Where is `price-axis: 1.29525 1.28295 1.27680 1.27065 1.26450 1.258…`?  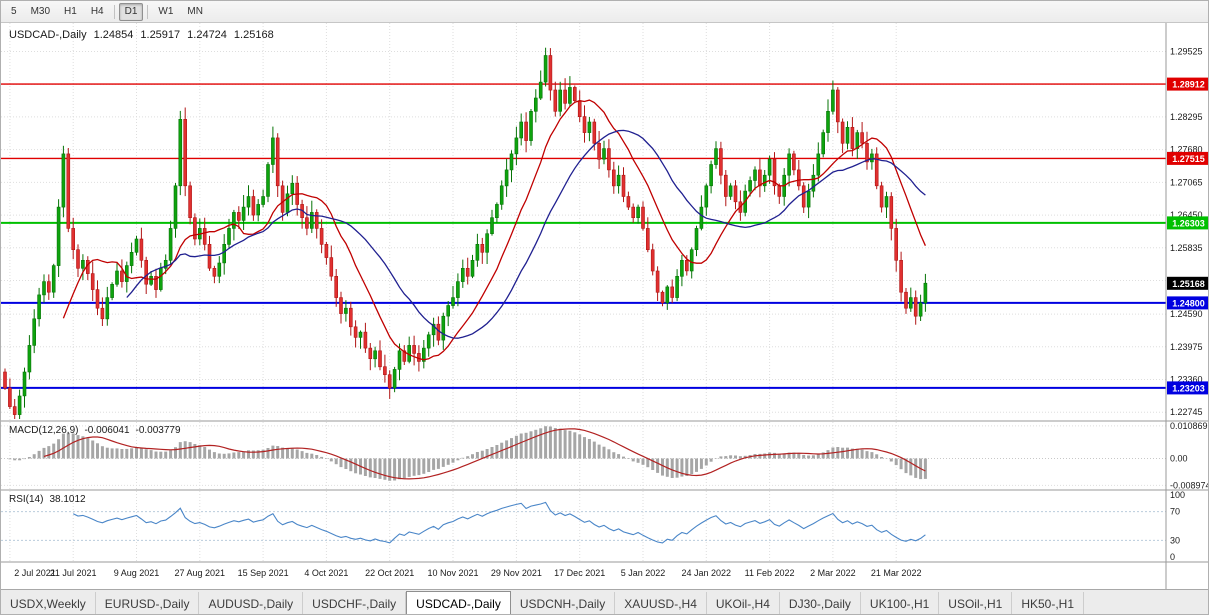 price-axis: 1.29525 1.28295 1.27680 1.27065 1.26450 1.258… is located at coordinates (1189, 305).